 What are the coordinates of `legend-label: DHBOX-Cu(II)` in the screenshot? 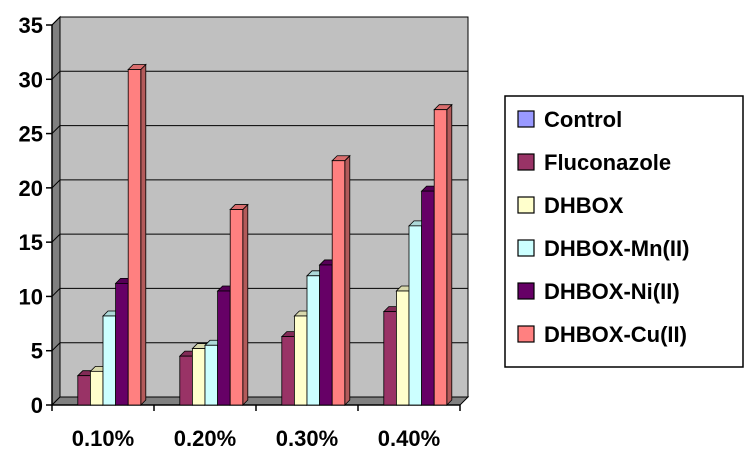 It's located at (615, 334).